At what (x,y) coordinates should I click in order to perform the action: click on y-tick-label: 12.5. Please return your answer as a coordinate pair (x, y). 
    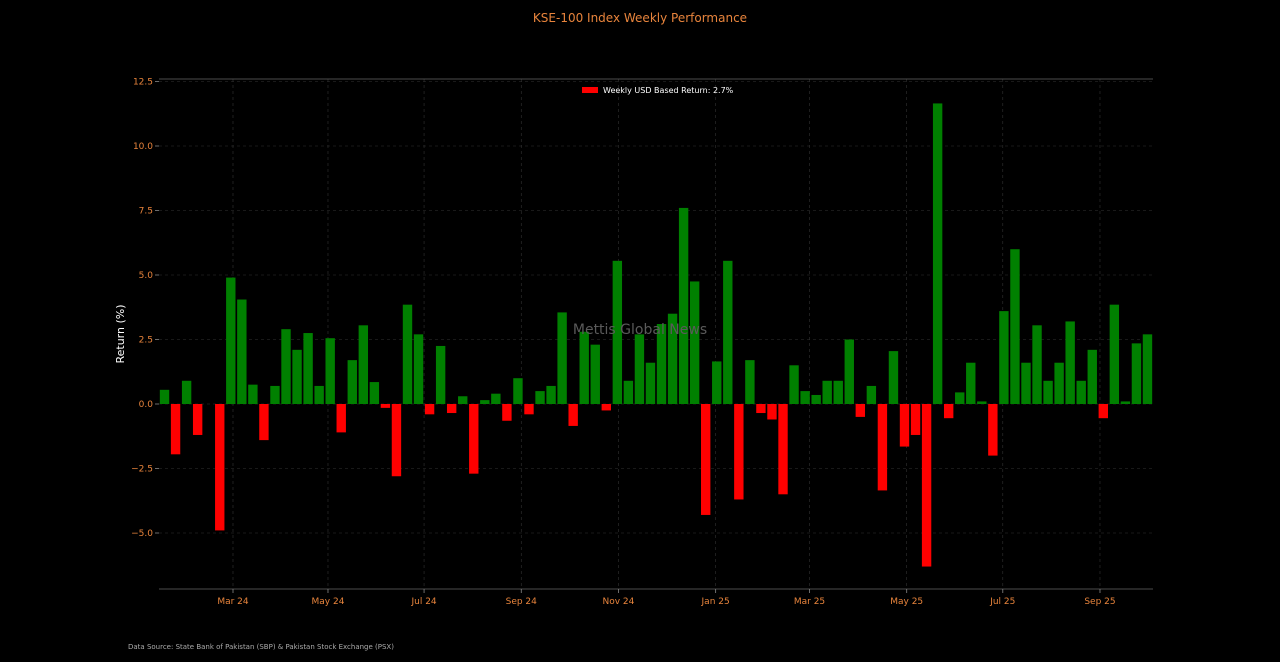
    Looking at the image, I should click on (143, 83).